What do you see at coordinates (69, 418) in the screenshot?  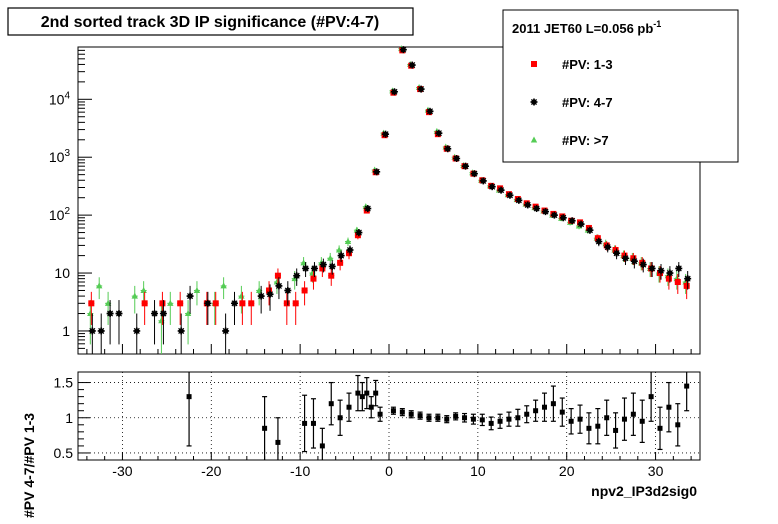 I see `ratio-y-tick-label: 1` at bounding box center [69, 418].